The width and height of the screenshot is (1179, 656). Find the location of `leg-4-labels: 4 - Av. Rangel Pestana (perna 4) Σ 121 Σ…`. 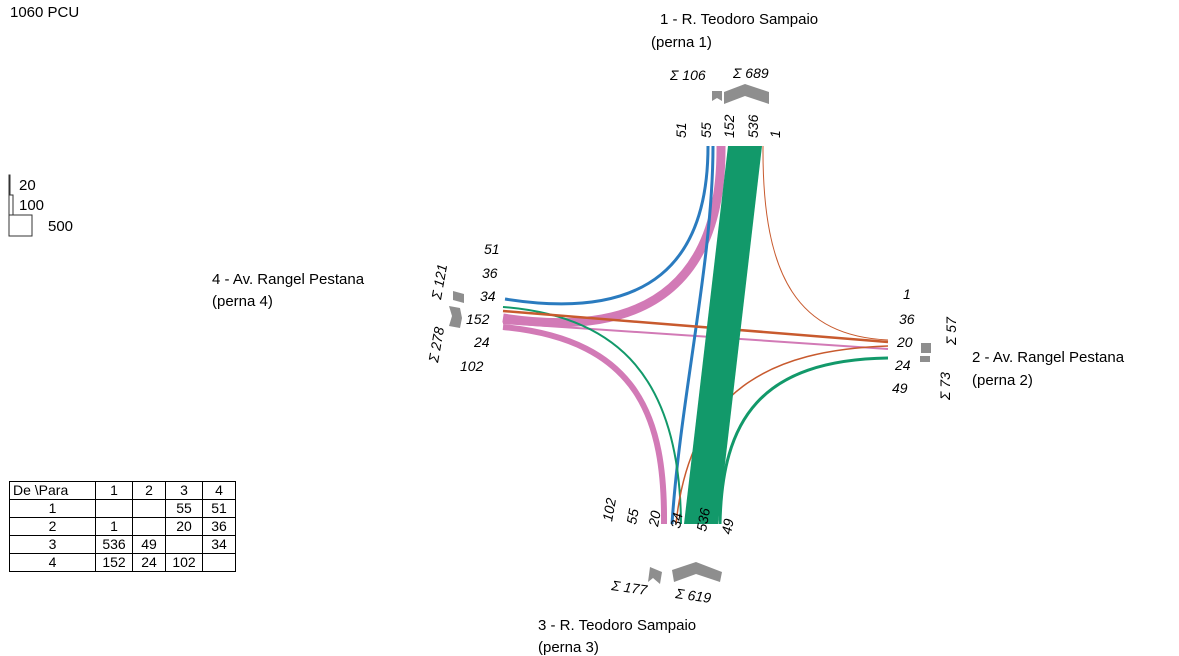

leg-4-labels: 4 - Av. Rangel Pestana (perna 4) Σ 121 Σ… is located at coordinates (356, 307).